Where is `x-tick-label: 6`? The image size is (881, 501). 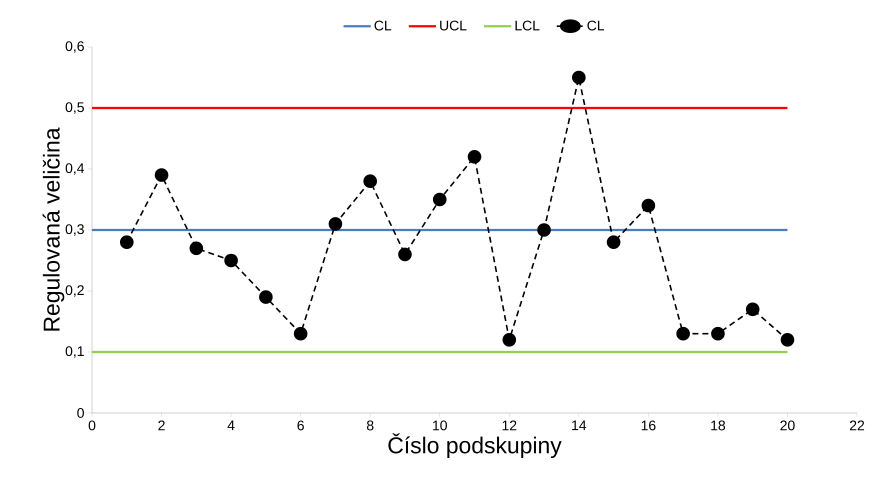
x-tick-label: 6 is located at coordinates (300, 425).